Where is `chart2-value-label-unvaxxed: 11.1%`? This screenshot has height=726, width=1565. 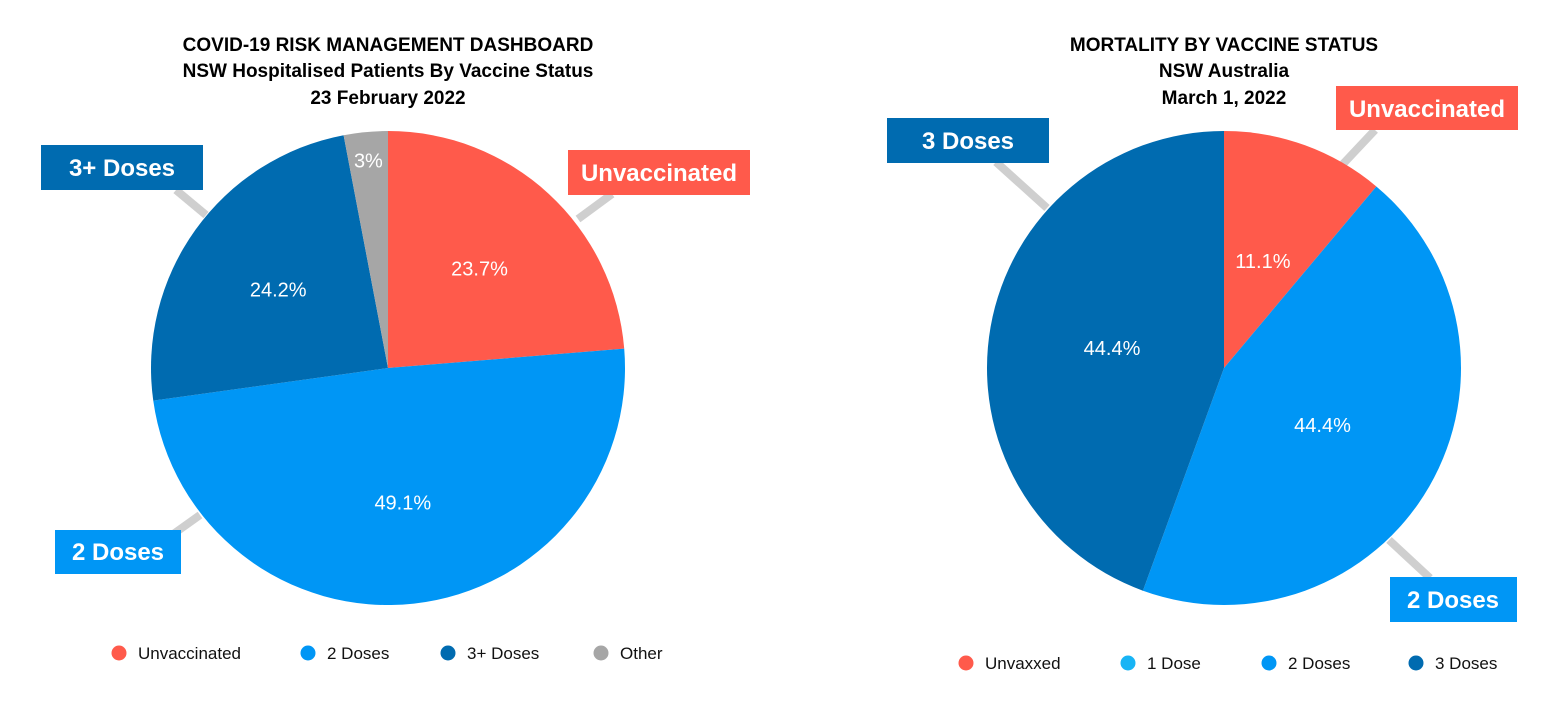 chart2-value-label-unvaxxed: 11.1% is located at coordinates (1262, 262).